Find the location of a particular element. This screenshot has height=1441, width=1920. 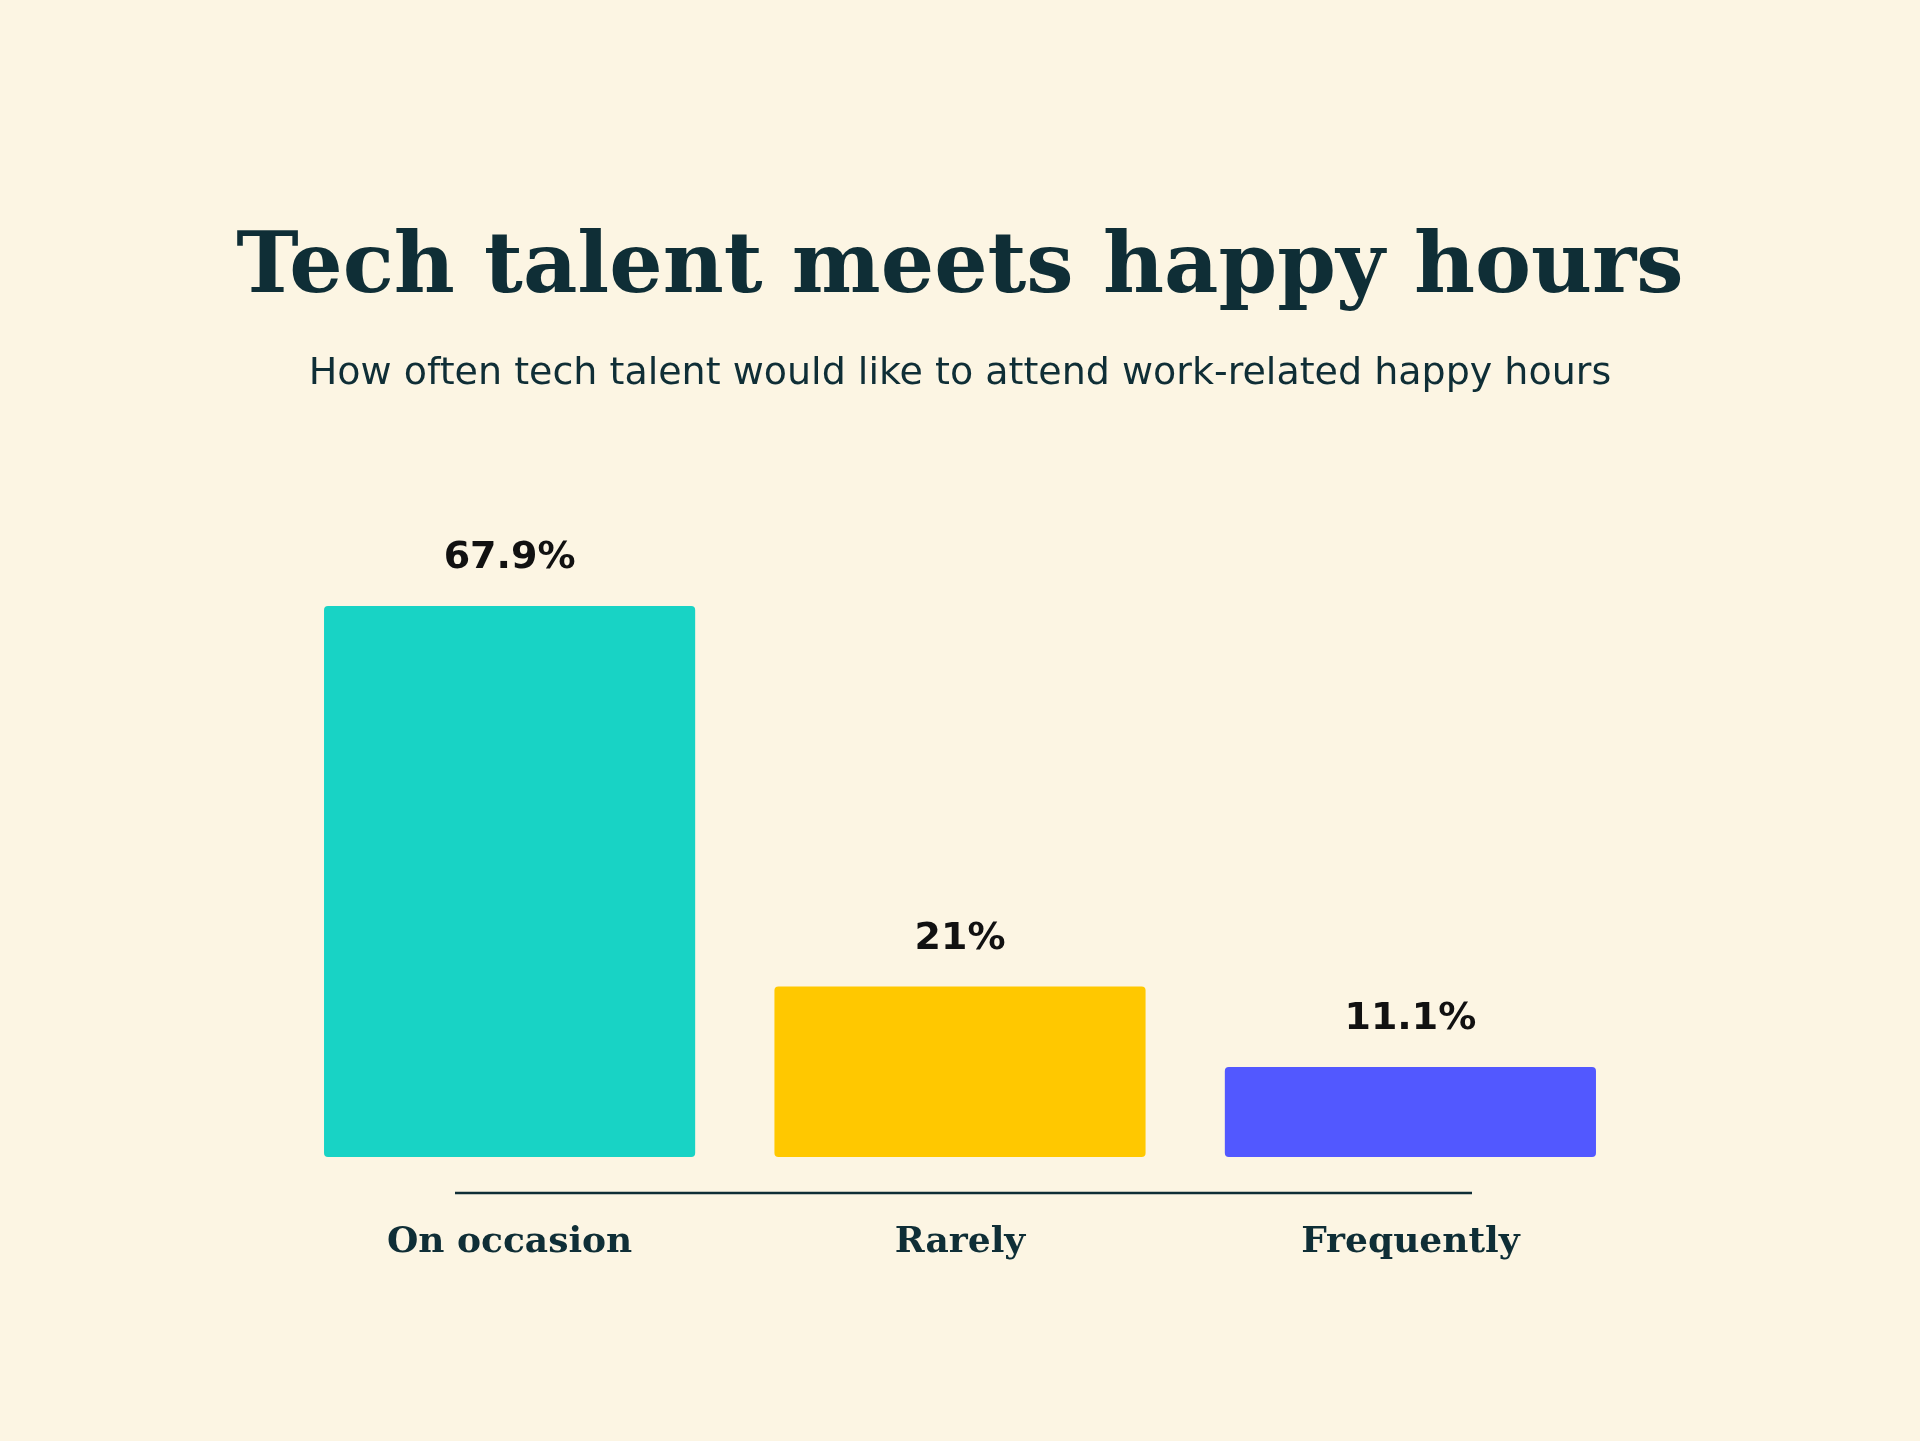

chart-subtitle: How often tech talent would like to attend work-related happy hours is located at coordinates (960, 371).